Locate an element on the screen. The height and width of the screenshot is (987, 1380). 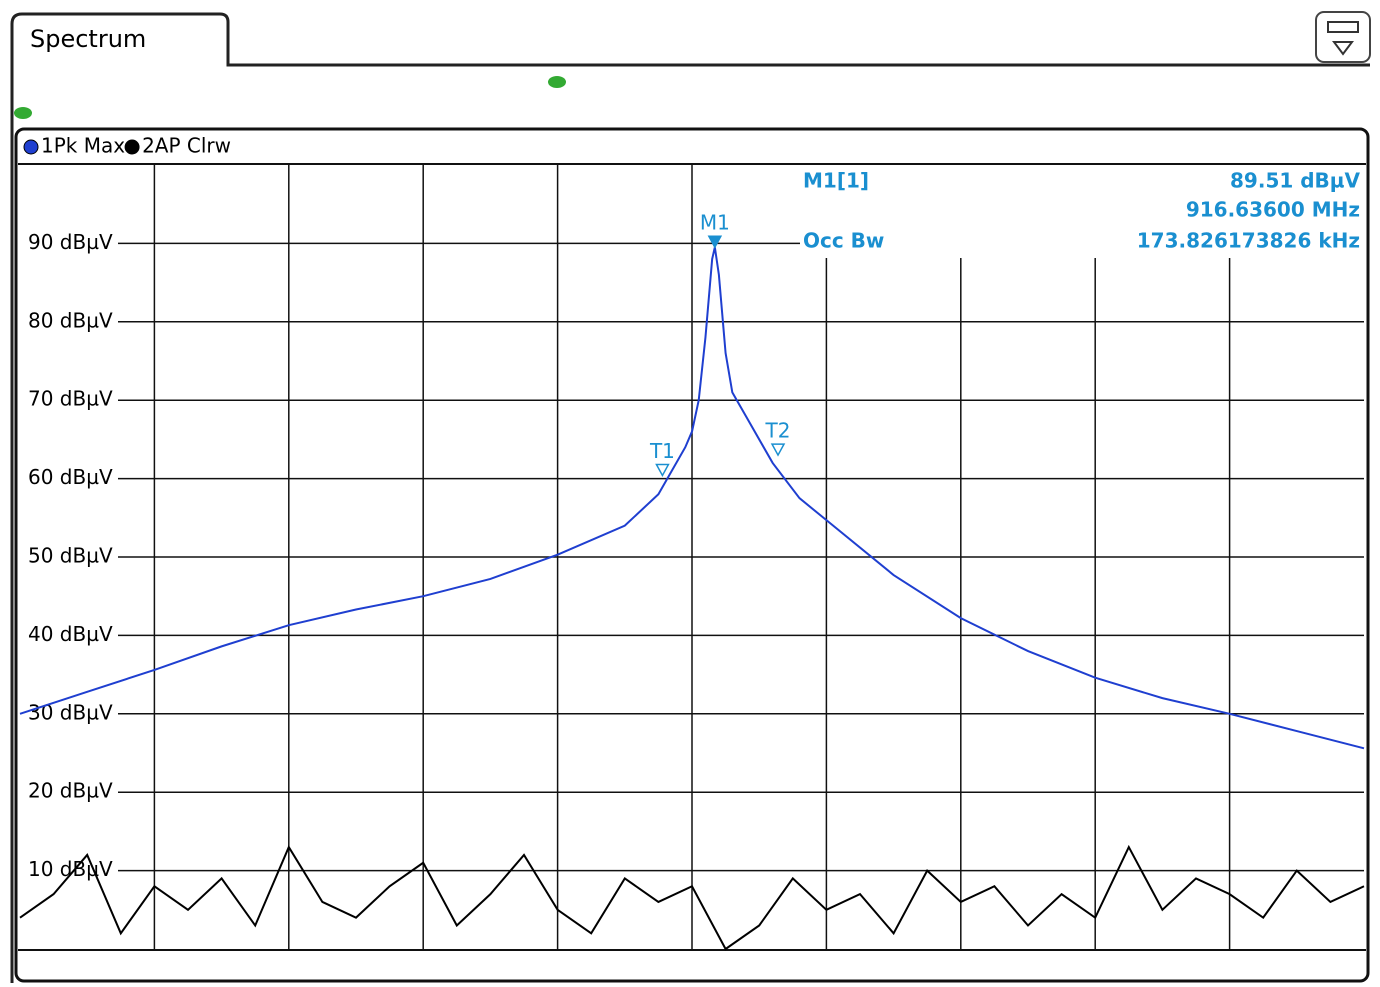
y-tick-label: 70 dBµV is located at coordinates (70, 399).